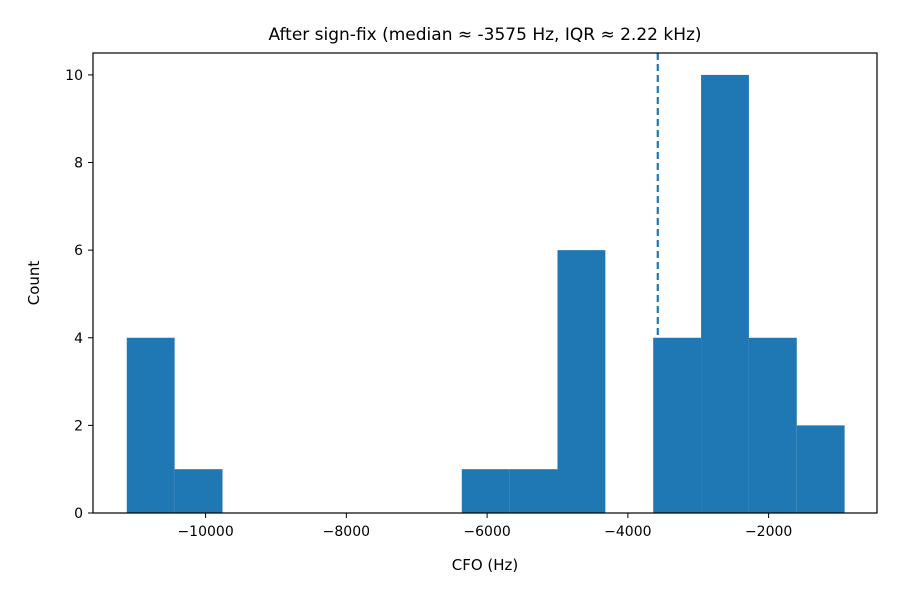 This screenshot has height=600, width=900. What do you see at coordinates (78, 339) in the screenshot?
I see `y-tick-label-2: 4` at bounding box center [78, 339].